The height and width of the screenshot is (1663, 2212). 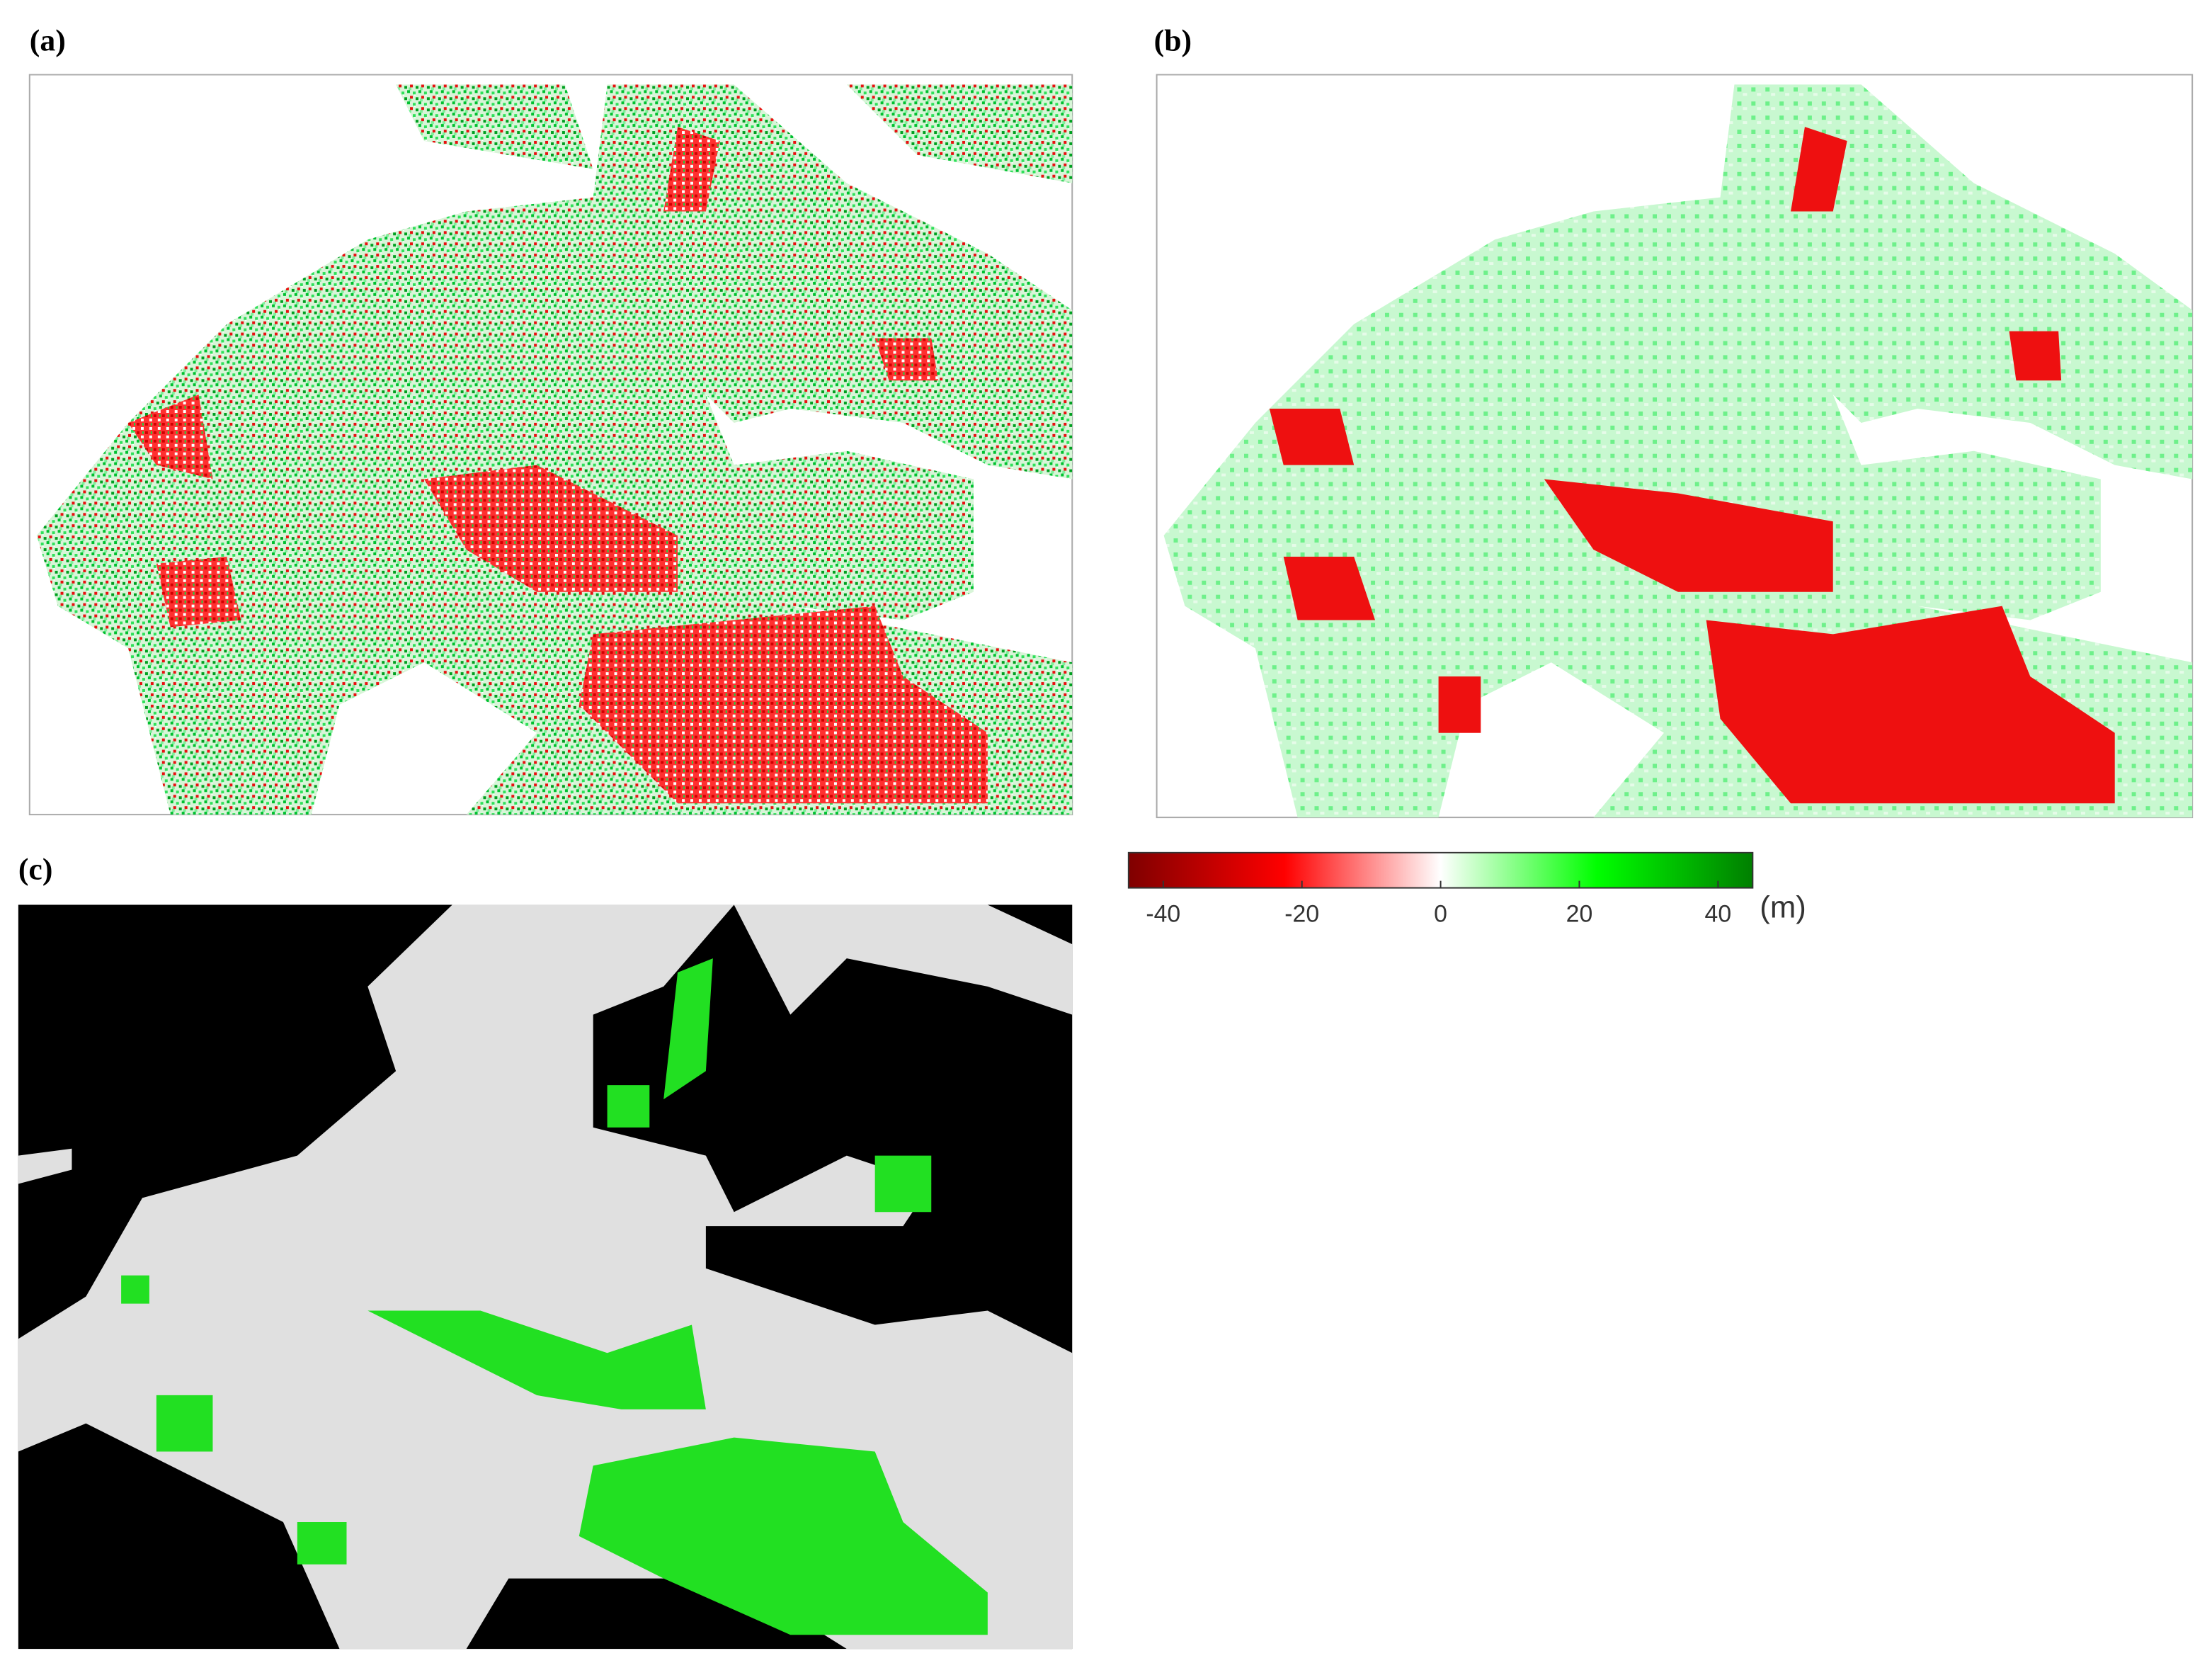 What do you see at coordinates (1783, 907) in the screenshot?
I see `colorbar-unit: (m)` at bounding box center [1783, 907].